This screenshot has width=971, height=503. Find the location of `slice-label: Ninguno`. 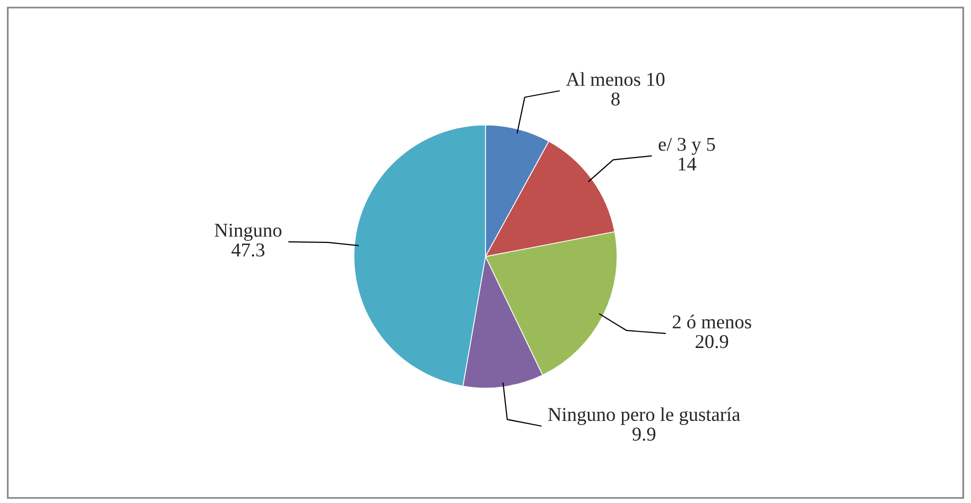

slice-label: Ninguno is located at coordinates (248, 232).